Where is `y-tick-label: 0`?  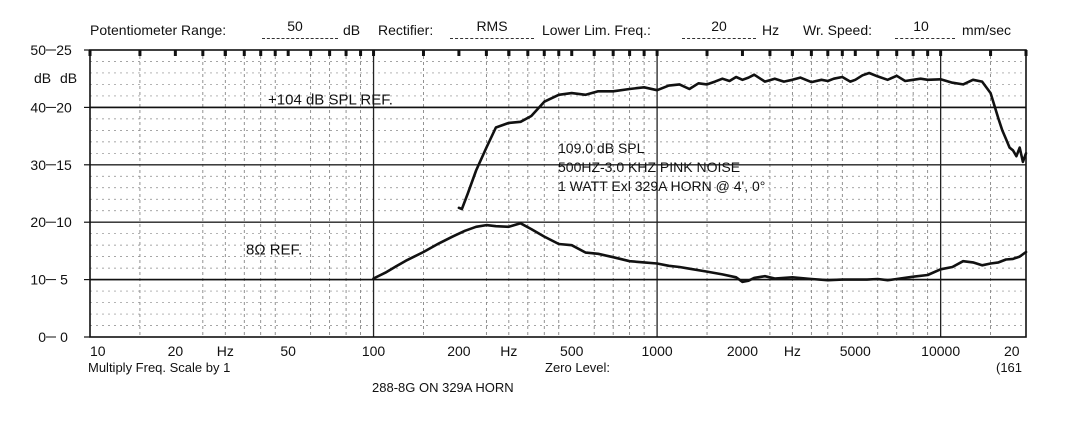
y-tick-label: 0 is located at coordinates (42, 337).